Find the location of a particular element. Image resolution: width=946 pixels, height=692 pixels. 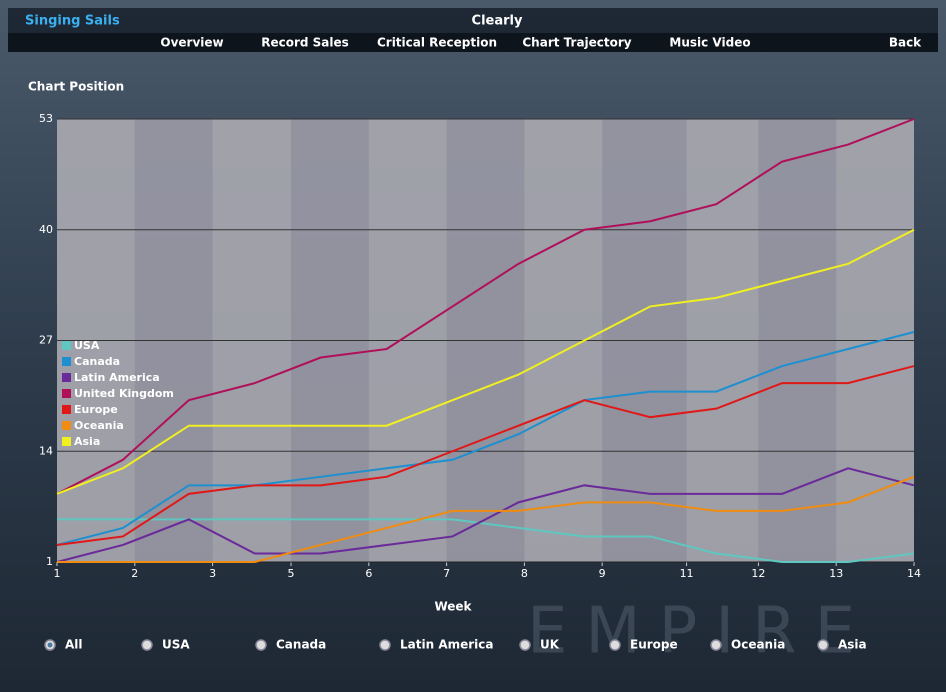

legend-label: Canada is located at coordinates (97, 361).